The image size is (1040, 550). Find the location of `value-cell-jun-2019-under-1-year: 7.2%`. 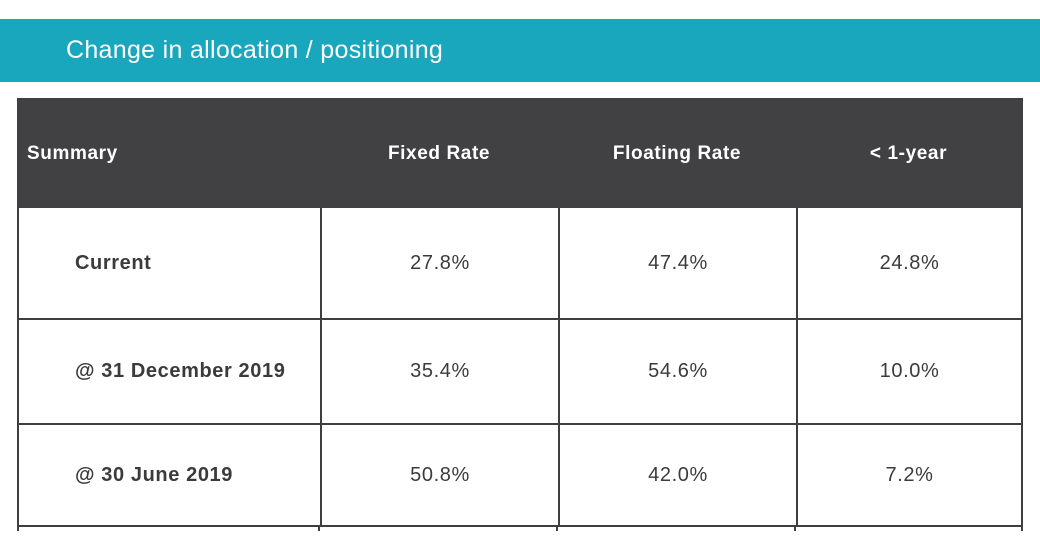

value-cell-jun-2019-under-1-year: 7.2% is located at coordinates (908, 474).